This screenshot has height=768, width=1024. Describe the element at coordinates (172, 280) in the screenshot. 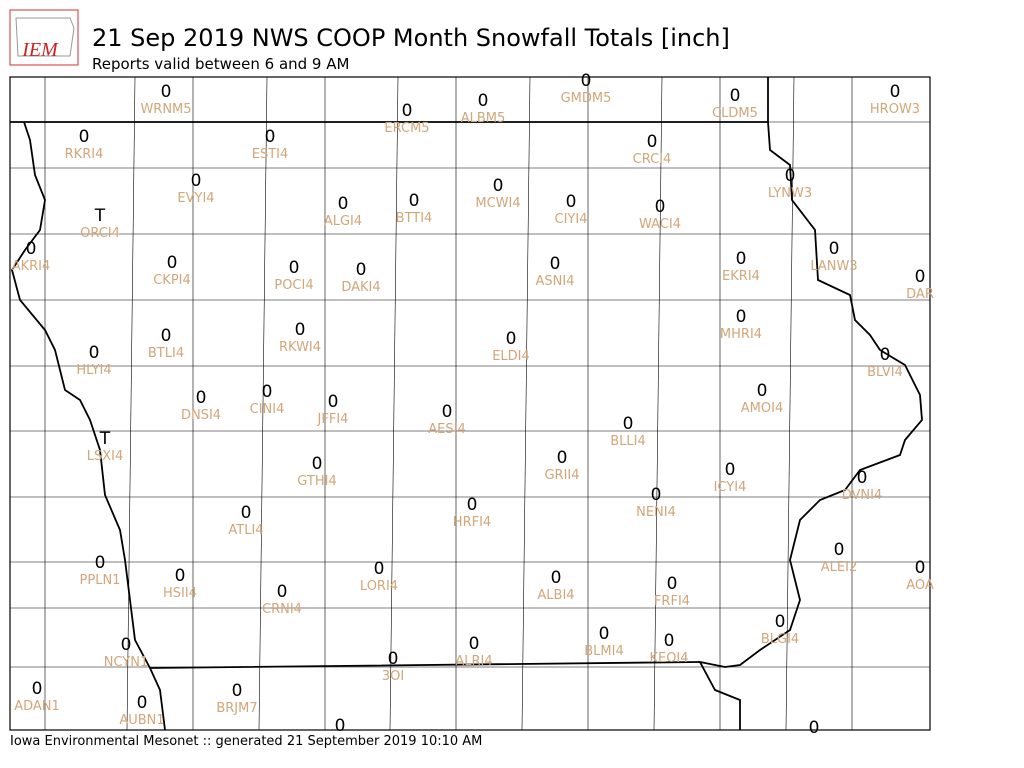

I see `station-id: CKPI4` at that location.